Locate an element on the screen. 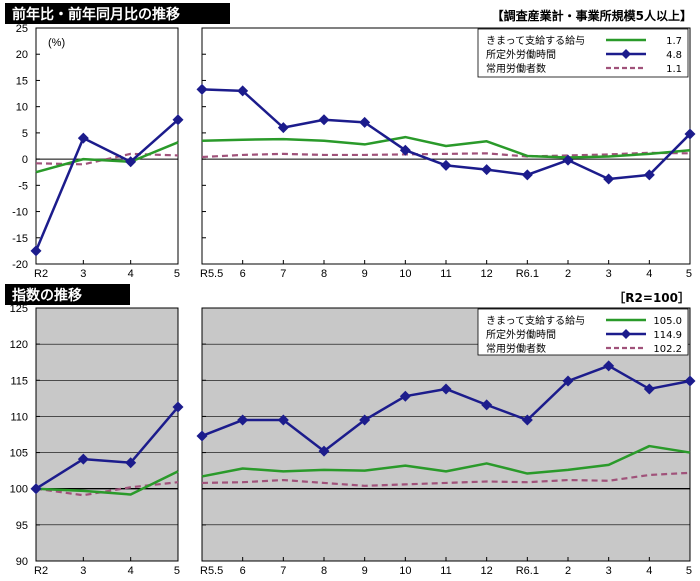  legend-1: きまって支給する給与 1.7 所定外労働時間 4.8 常用労働者数 1.1 is located at coordinates (583, 53).